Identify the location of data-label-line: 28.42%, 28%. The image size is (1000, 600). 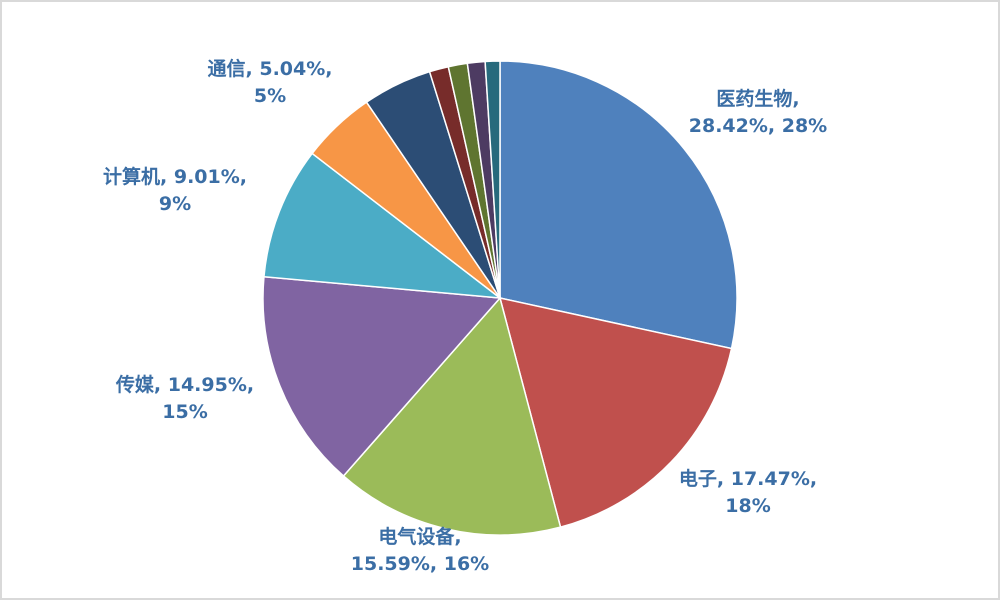
(758, 126).